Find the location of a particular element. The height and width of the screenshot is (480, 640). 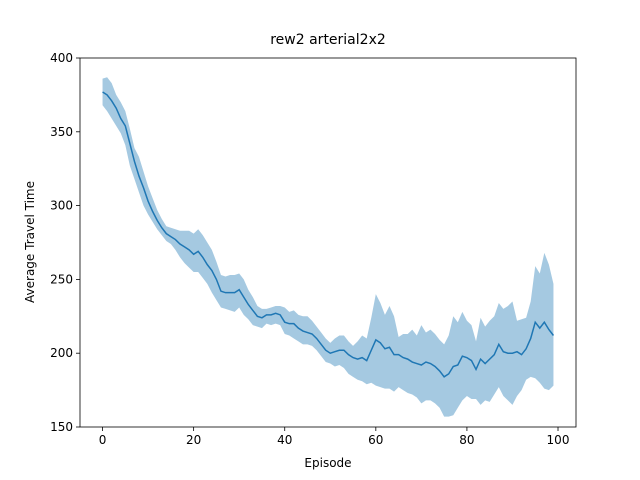

x-tick-label: 100 is located at coordinates (558, 440).